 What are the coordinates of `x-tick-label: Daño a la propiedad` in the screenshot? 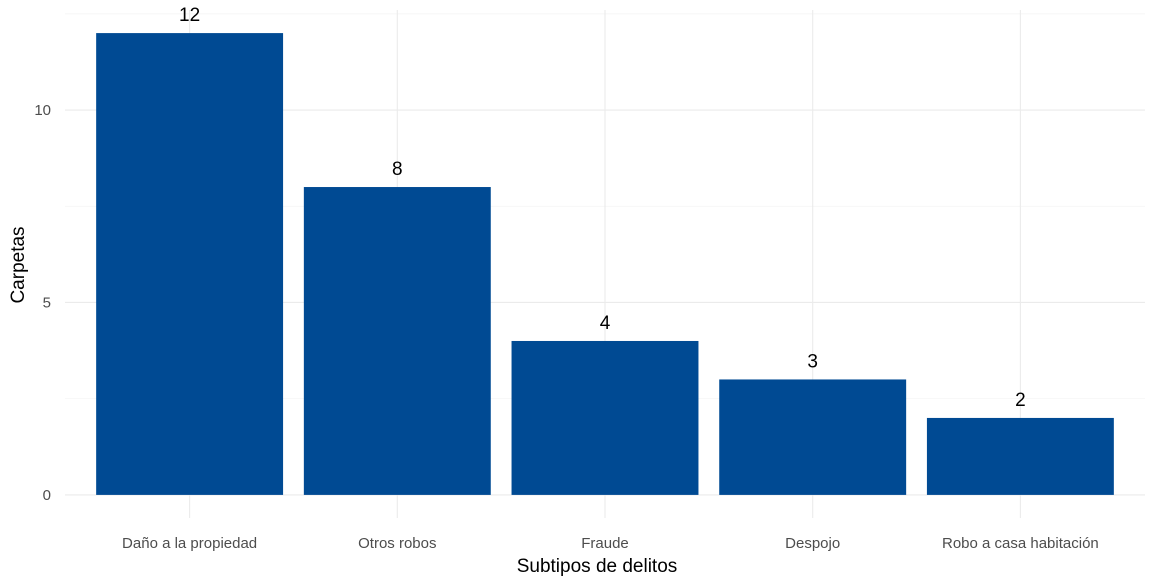 It's located at (189, 543).